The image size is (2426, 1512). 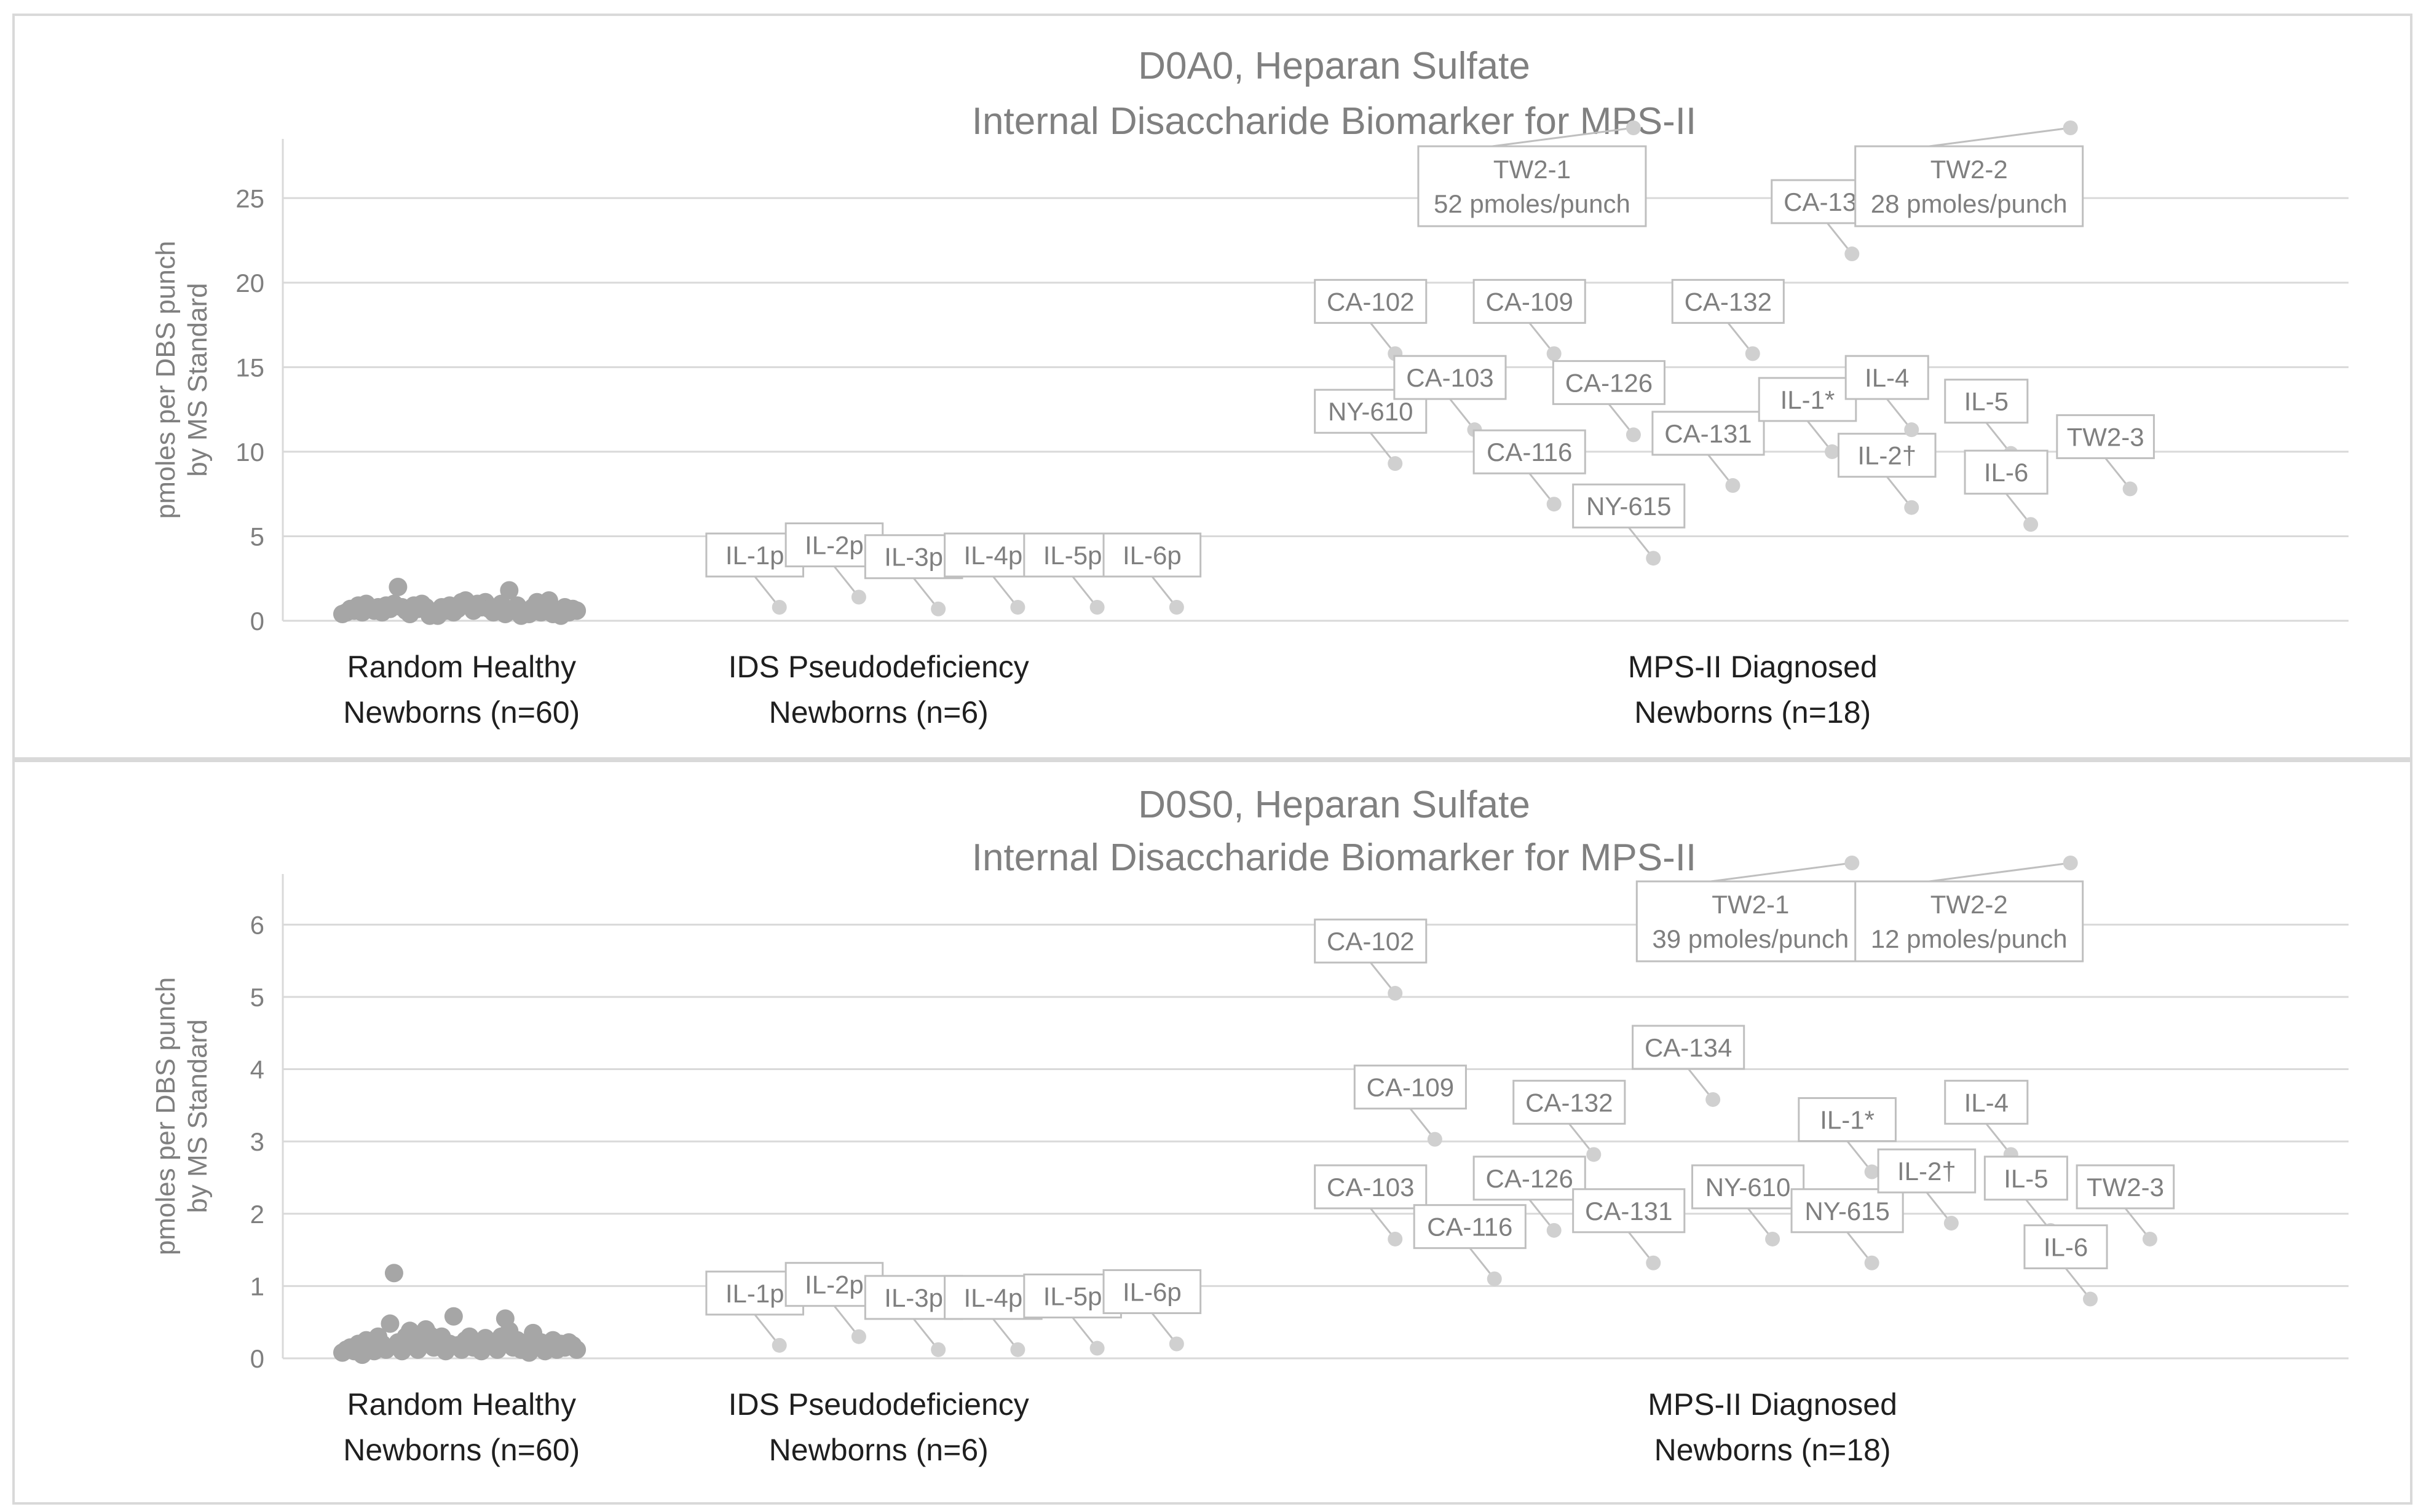 I want to click on y-tick-label: 1, so click(x=257, y=1286).